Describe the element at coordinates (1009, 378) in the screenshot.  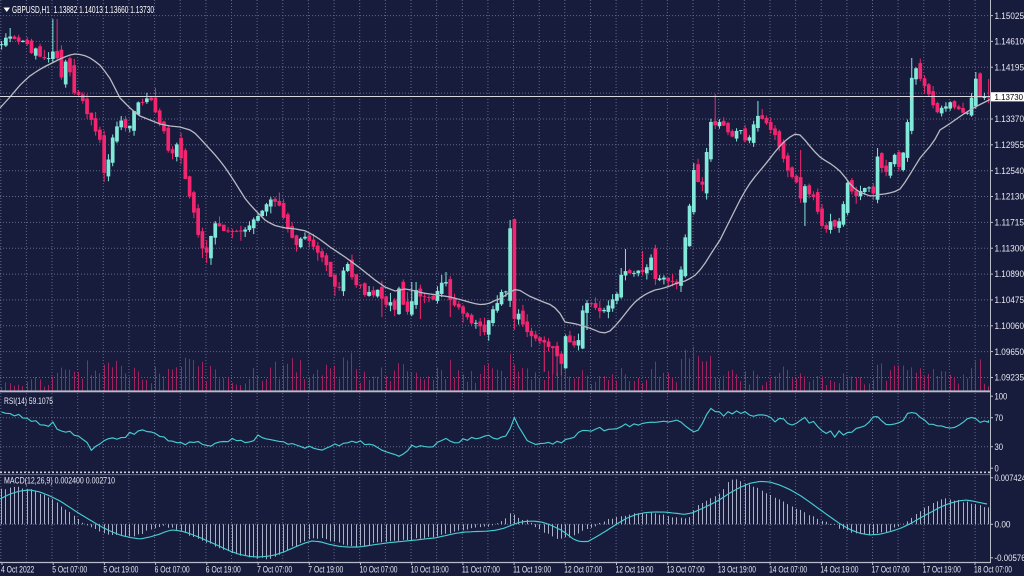
I see `svg-text: 1.09235` at that location.